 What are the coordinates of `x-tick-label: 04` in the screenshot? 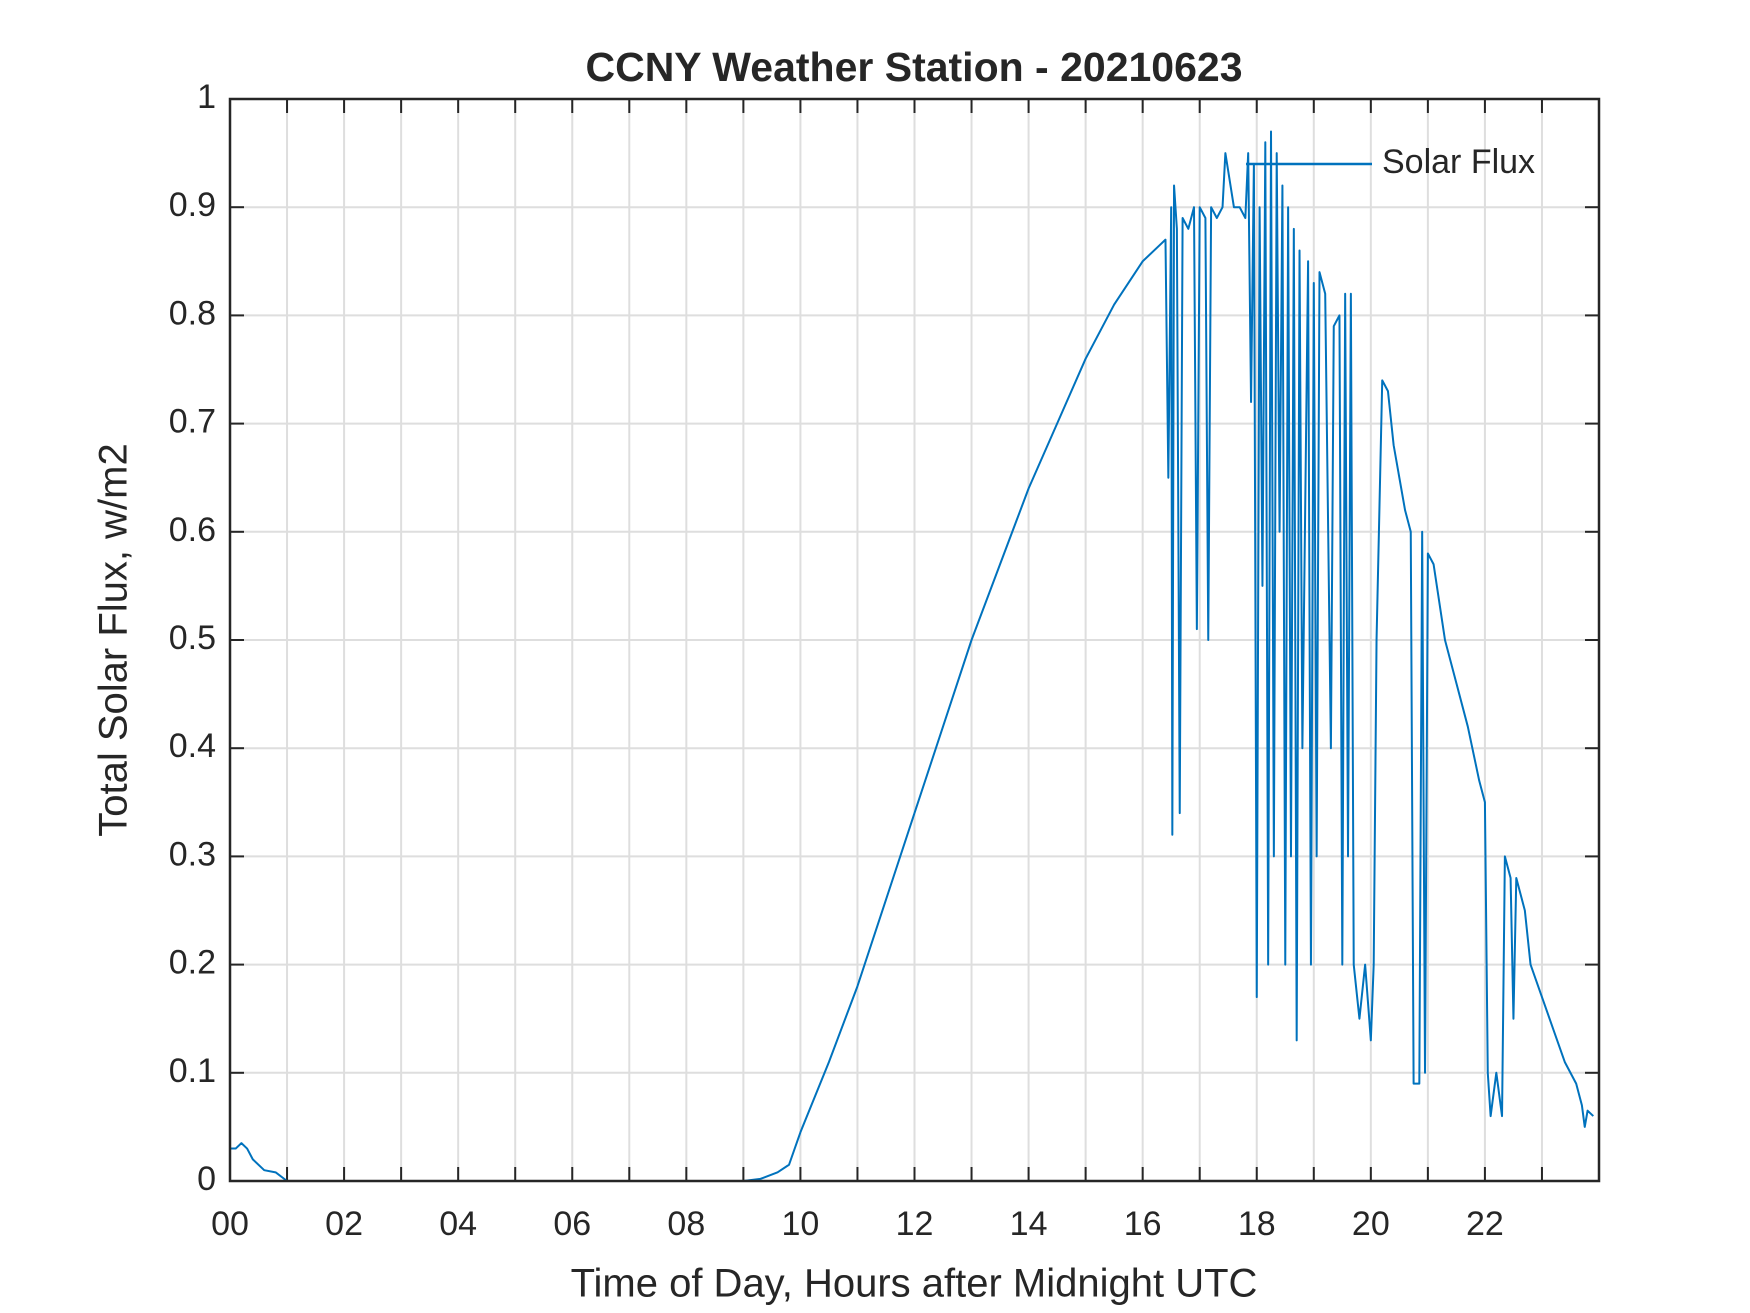 It's located at (458, 1224).